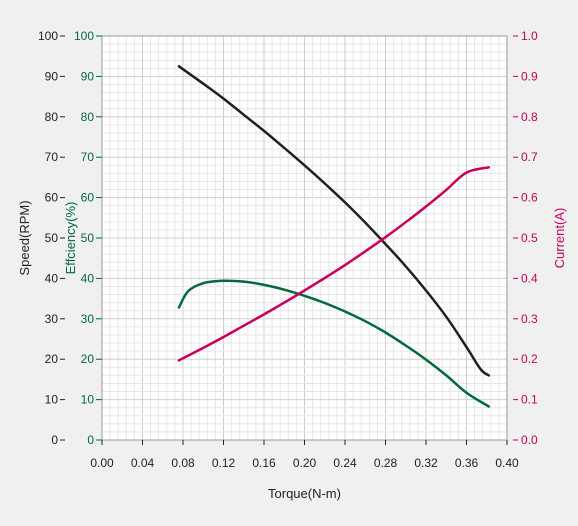 This screenshot has width=578, height=526. What do you see at coordinates (90, 440) in the screenshot?
I see `efficiency-tick-label: 0` at bounding box center [90, 440].